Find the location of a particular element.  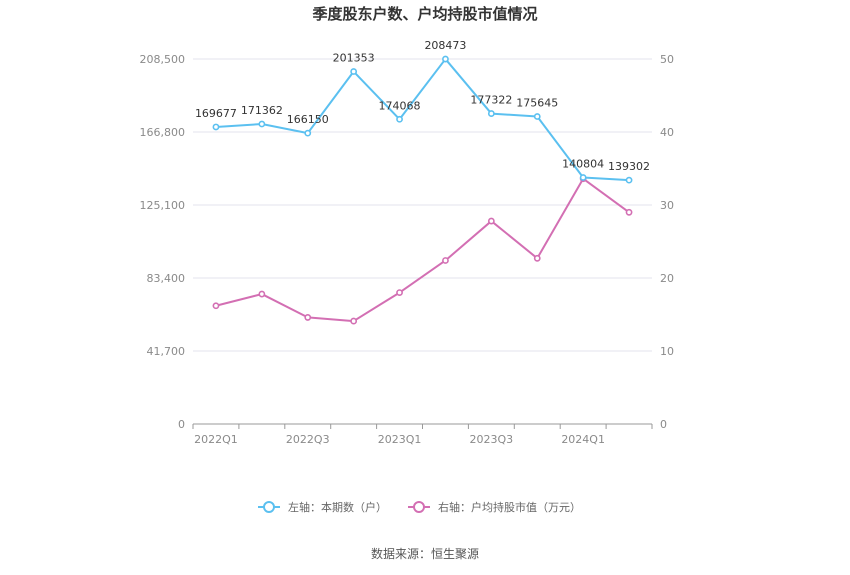

x-axis-tick-label: 2023Q3 is located at coordinates (492, 439).